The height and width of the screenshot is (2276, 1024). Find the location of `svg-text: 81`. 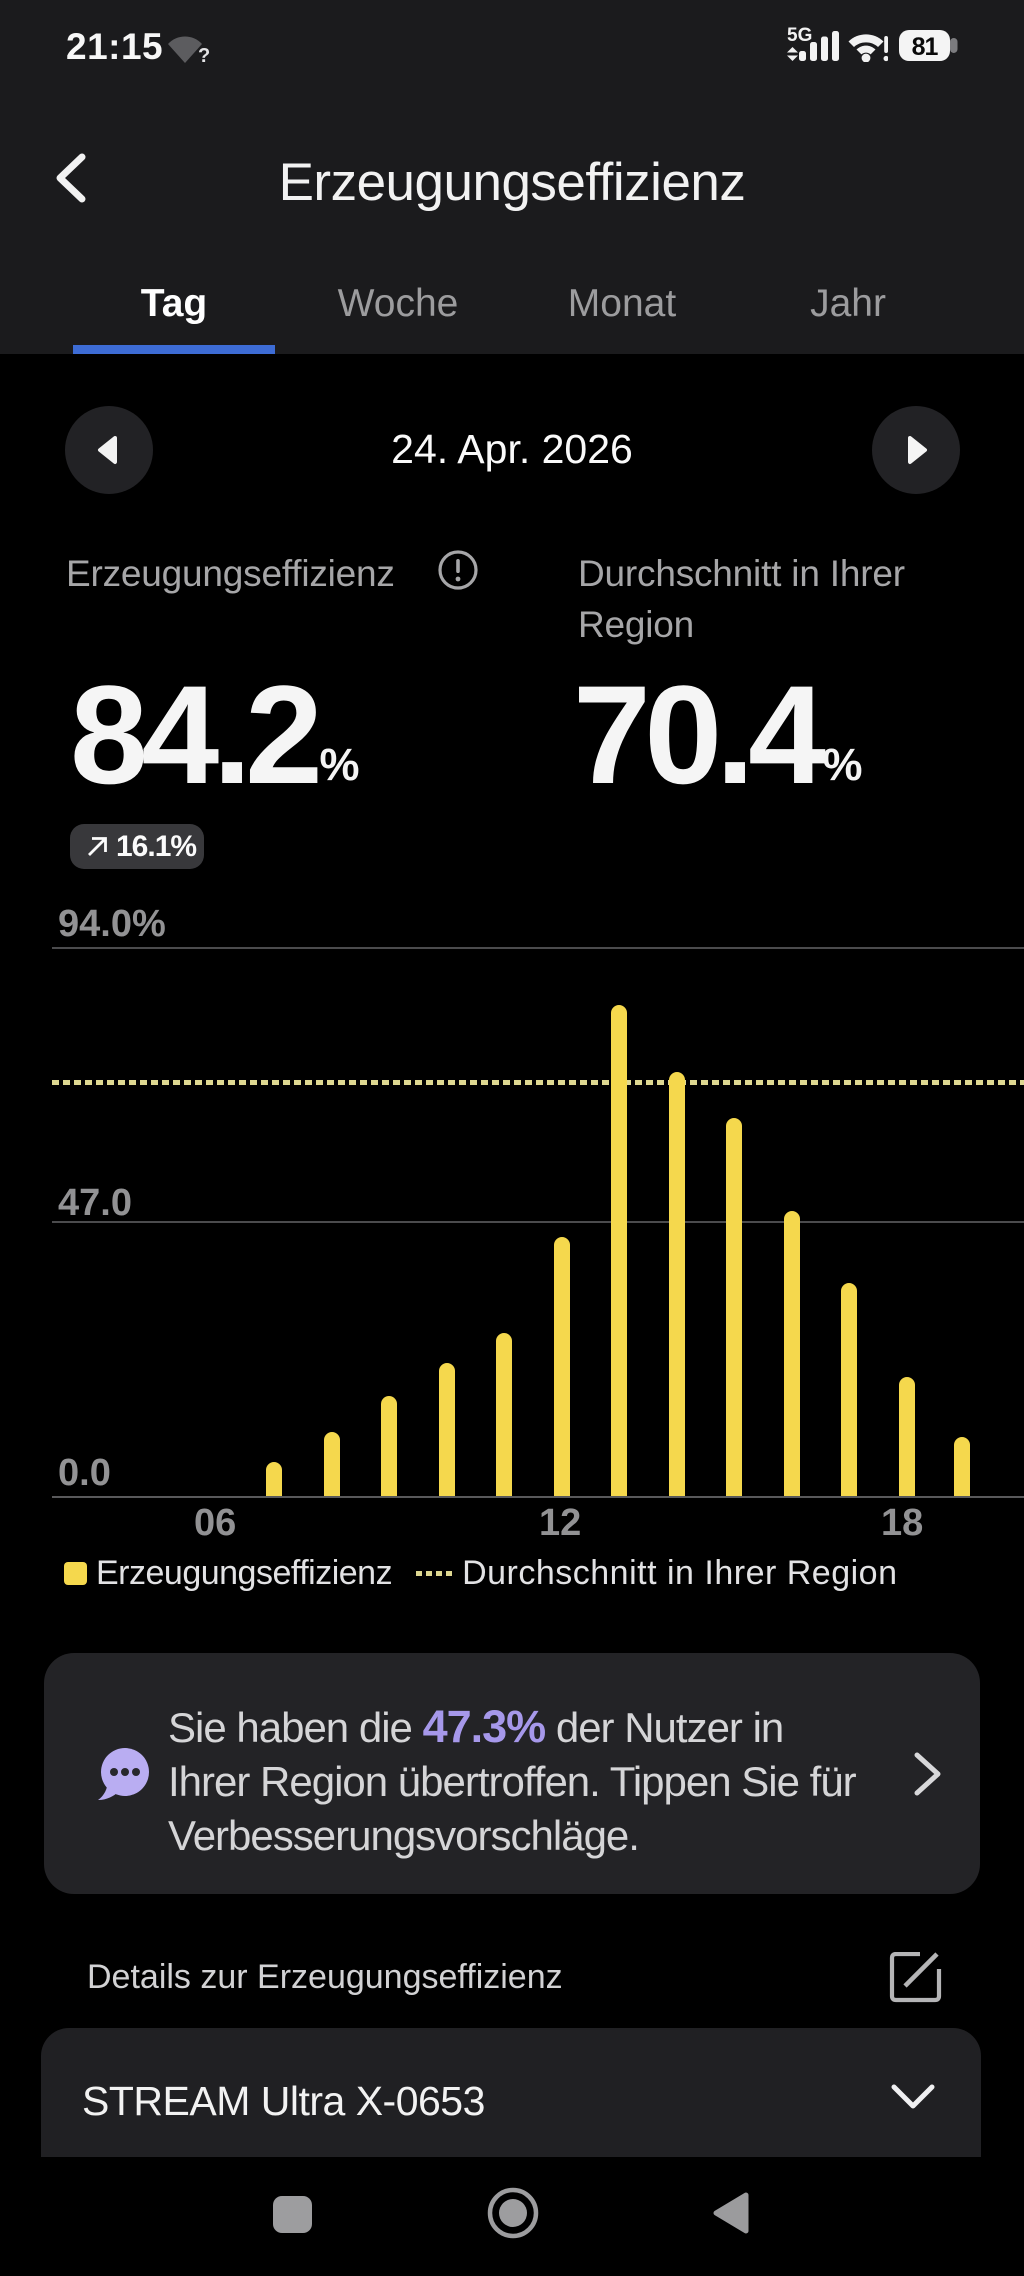

svg-text: 81 is located at coordinates (925, 47).